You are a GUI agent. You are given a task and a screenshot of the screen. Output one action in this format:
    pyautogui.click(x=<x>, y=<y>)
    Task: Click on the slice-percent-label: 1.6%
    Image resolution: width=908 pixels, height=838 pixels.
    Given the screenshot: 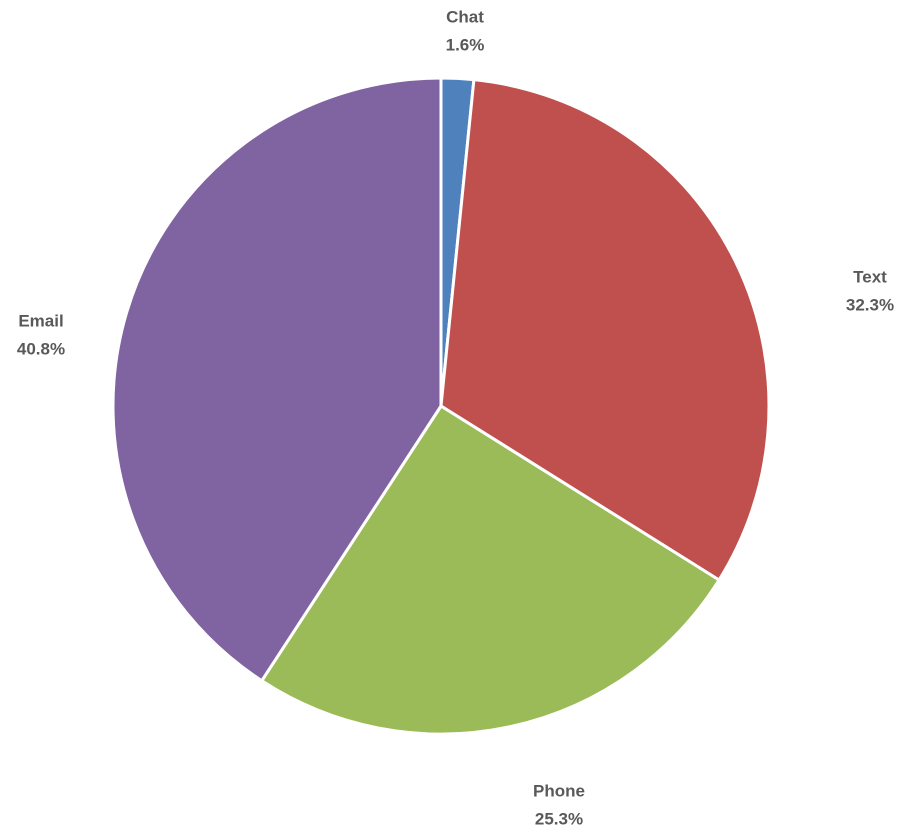 What is the action you would take?
    pyautogui.click(x=465, y=44)
    